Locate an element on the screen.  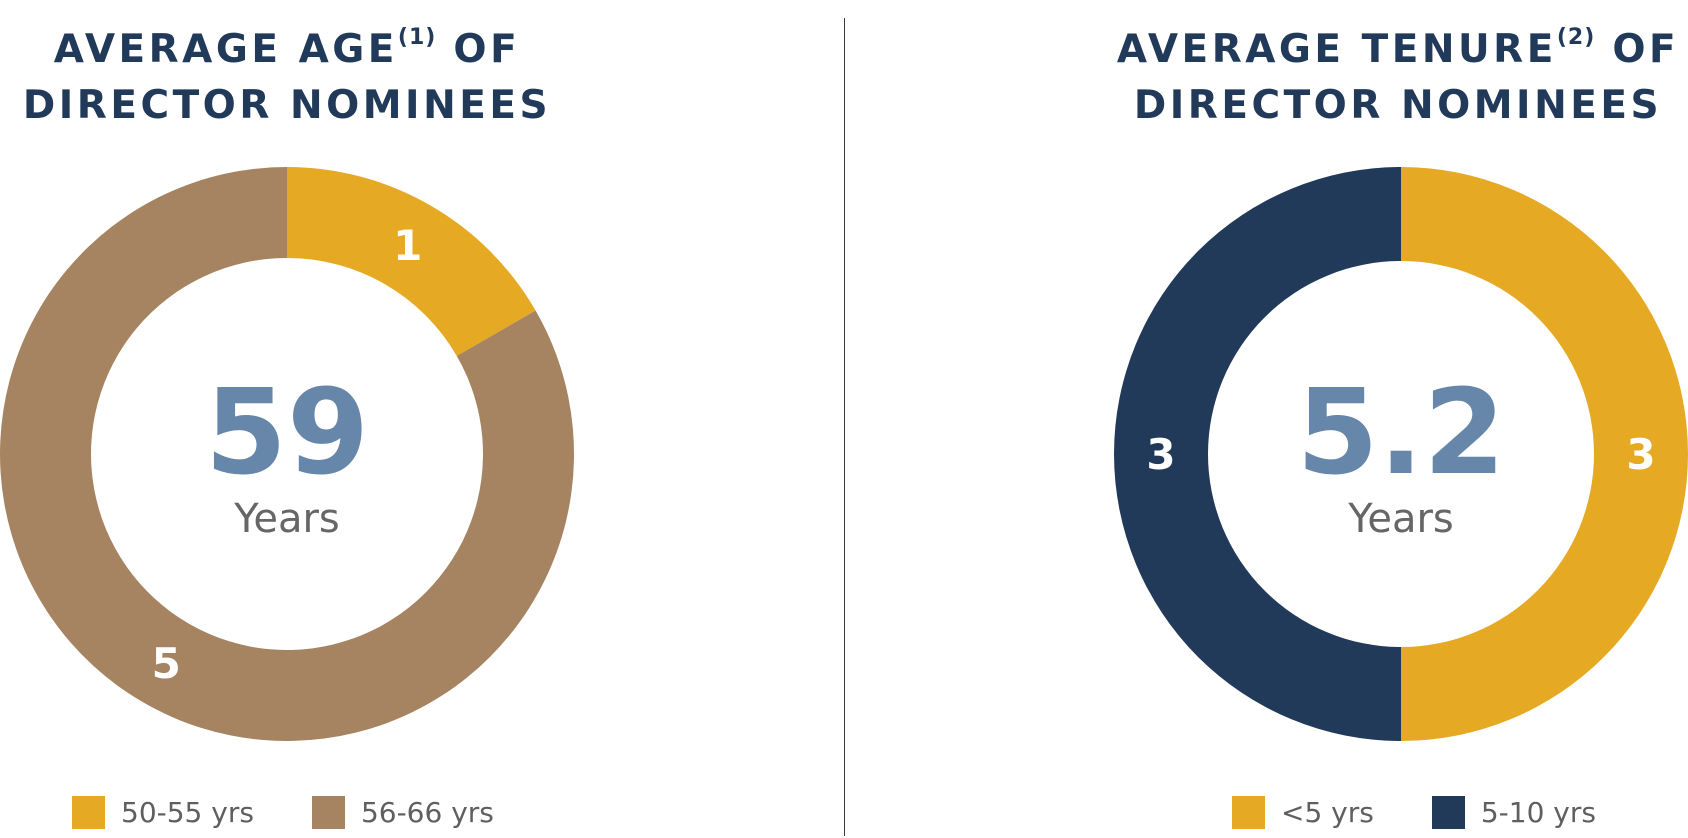
tenure-chart-title: AVERAGE TENURE(2) OF DIRECTOR NOMINEES is located at coordinates (1398, 74).